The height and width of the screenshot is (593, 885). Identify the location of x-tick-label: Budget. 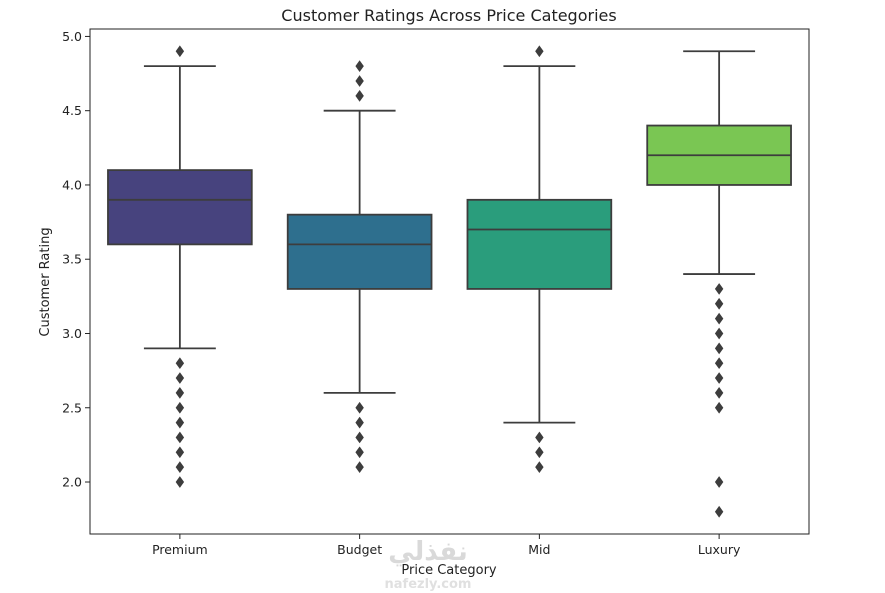
(359, 549).